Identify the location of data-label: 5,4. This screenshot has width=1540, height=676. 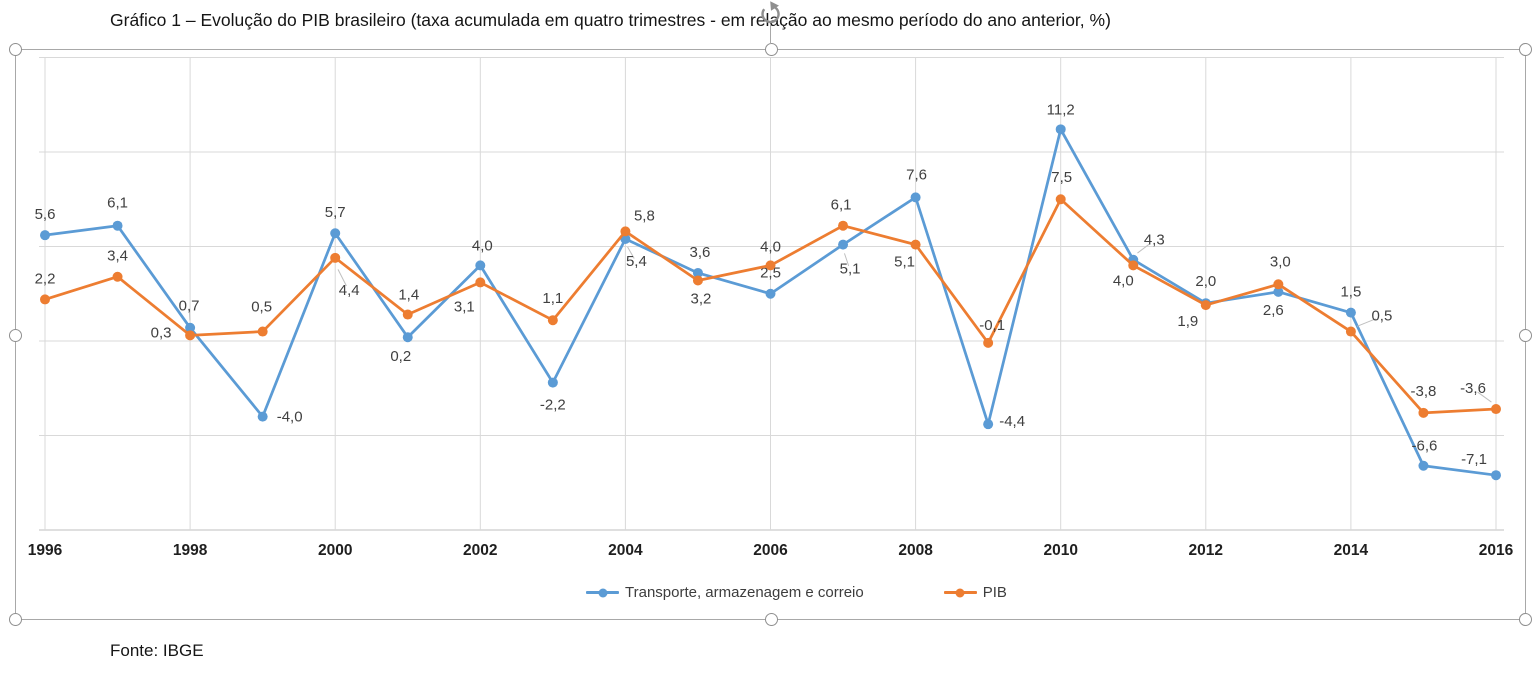
(636, 261).